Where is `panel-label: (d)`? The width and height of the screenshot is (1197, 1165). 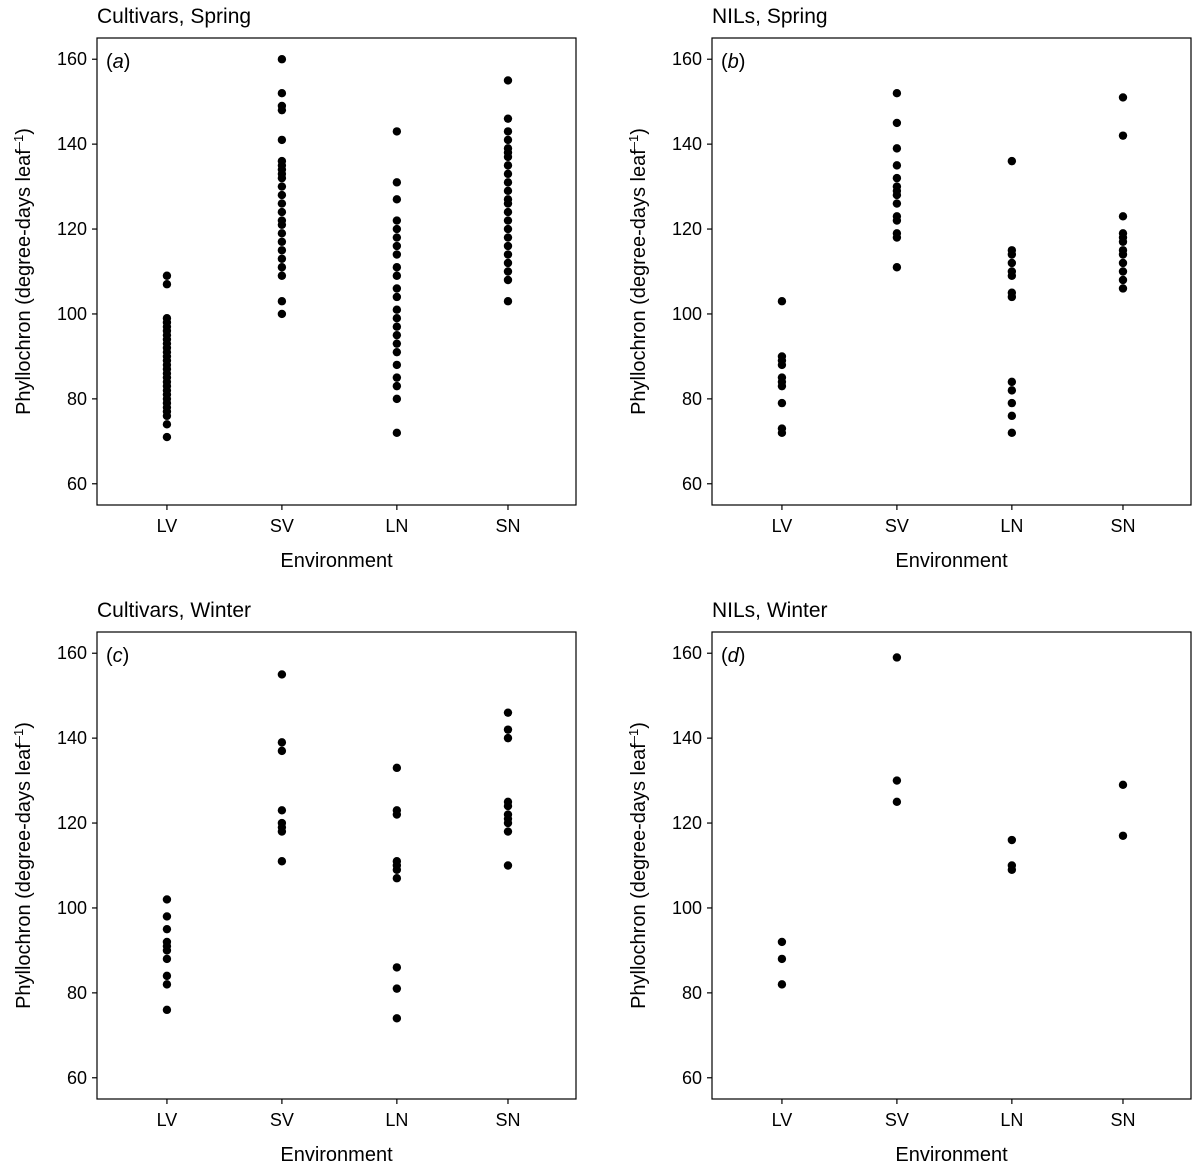
panel-label: (d) is located at coordinates (733, 656).